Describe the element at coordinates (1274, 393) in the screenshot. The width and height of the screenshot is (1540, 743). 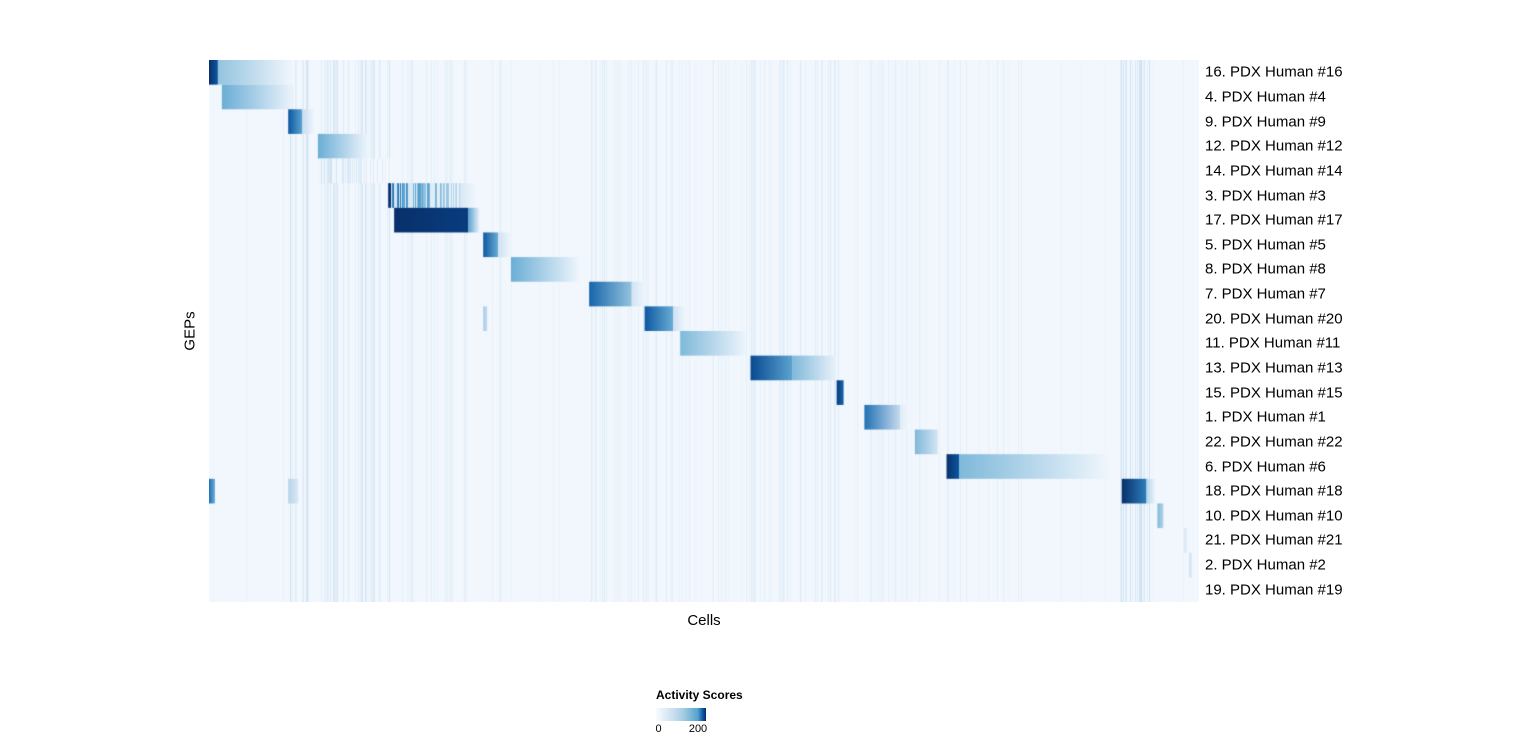
I see `row-label: 15. PDX Human #15` at that location.